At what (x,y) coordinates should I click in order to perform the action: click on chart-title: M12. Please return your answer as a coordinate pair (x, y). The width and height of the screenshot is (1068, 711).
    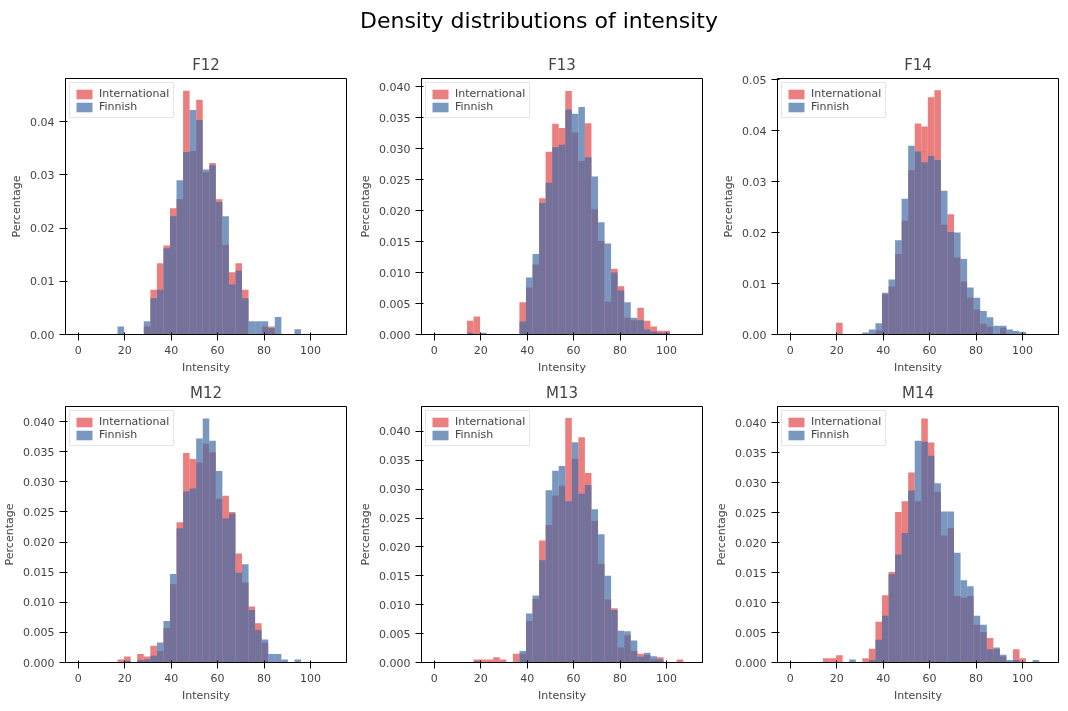
    Looking at the image, I should click on (206, 392).